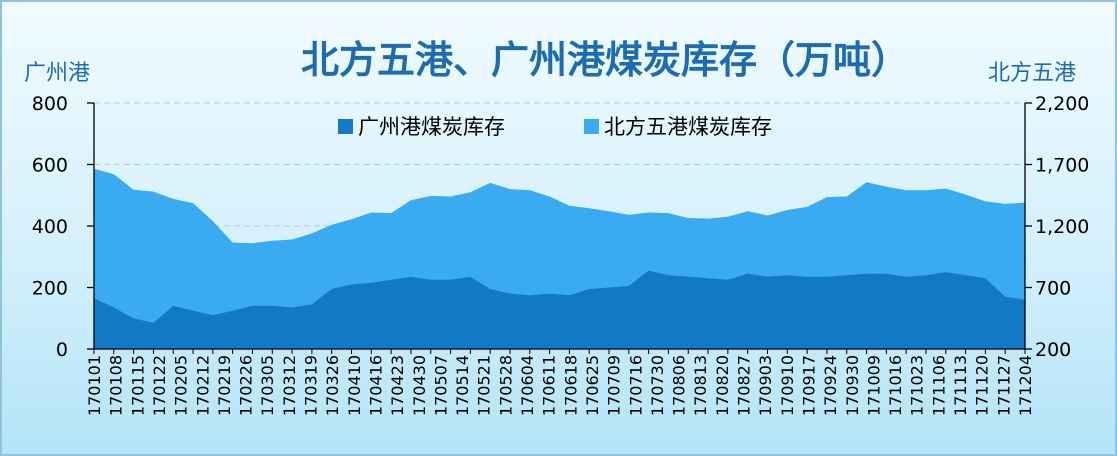  What do you see at coordinates (592, 385) in the screenshot?
I see `x-axis-tick-label: 170625` at bounding box center [592, 385].